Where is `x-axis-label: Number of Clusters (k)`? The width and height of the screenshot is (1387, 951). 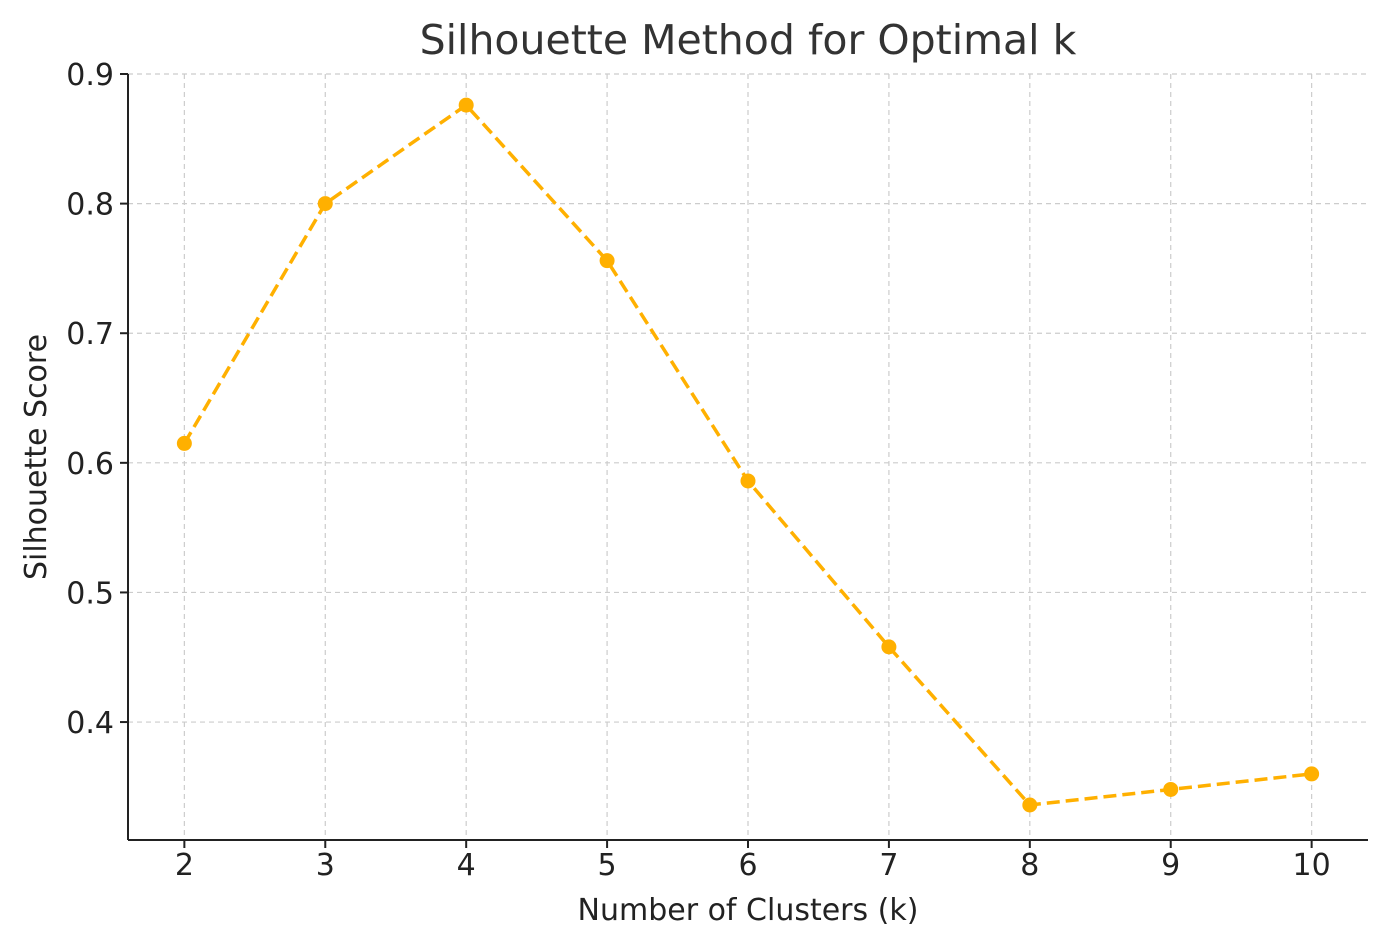
x-axis-label: Number of Clusters (k) is located at coordinates (748, 910).